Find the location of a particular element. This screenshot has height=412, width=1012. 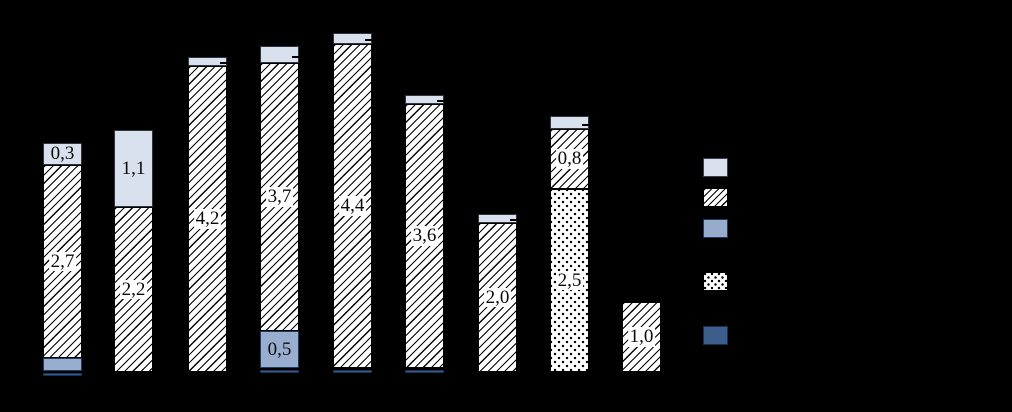

bar4-segment-medium: 0,5 is located at coordinates (279, 349).